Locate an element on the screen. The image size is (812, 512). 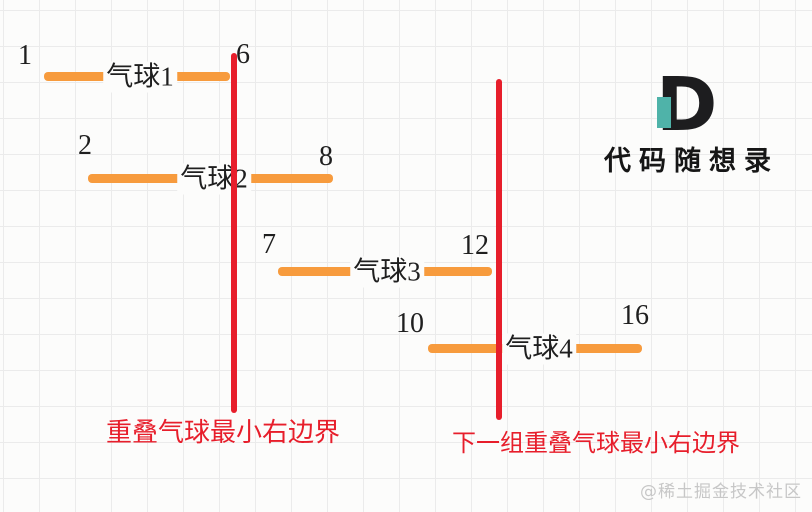
balloon2-label: 气球2 is located at coordinates (214, 179).